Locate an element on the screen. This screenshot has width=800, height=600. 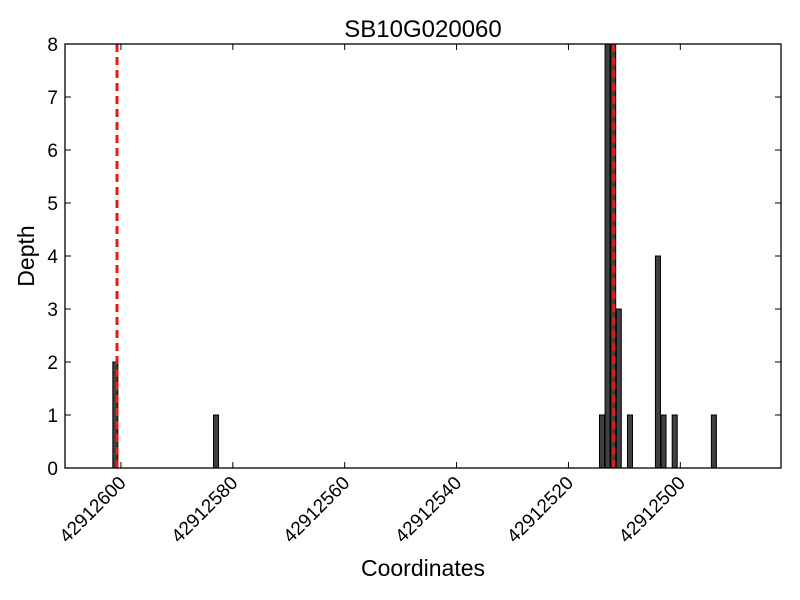
y-axis-label: Depth is located at coordinates (26, 255).